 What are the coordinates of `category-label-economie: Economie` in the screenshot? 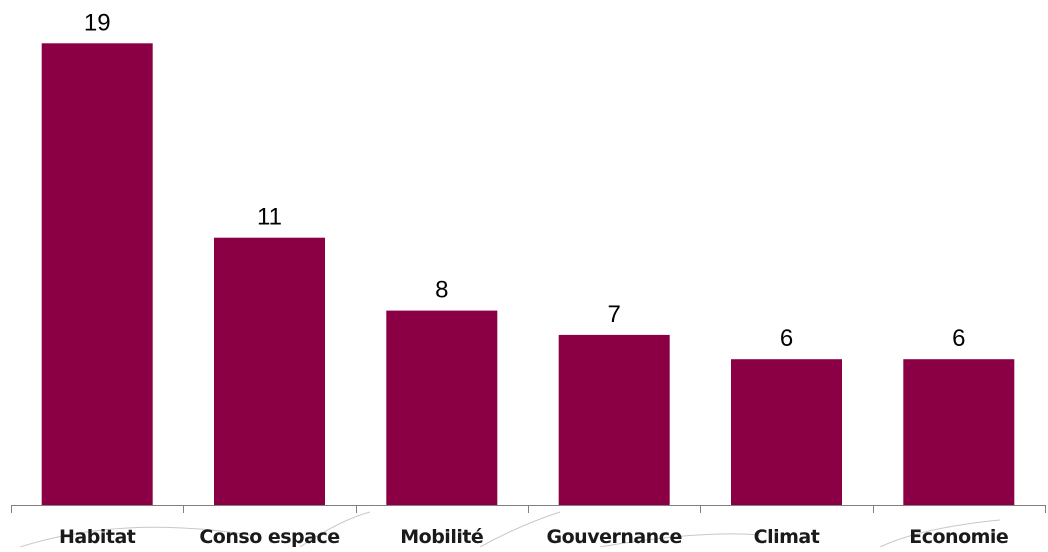 It's located at (958, 536).